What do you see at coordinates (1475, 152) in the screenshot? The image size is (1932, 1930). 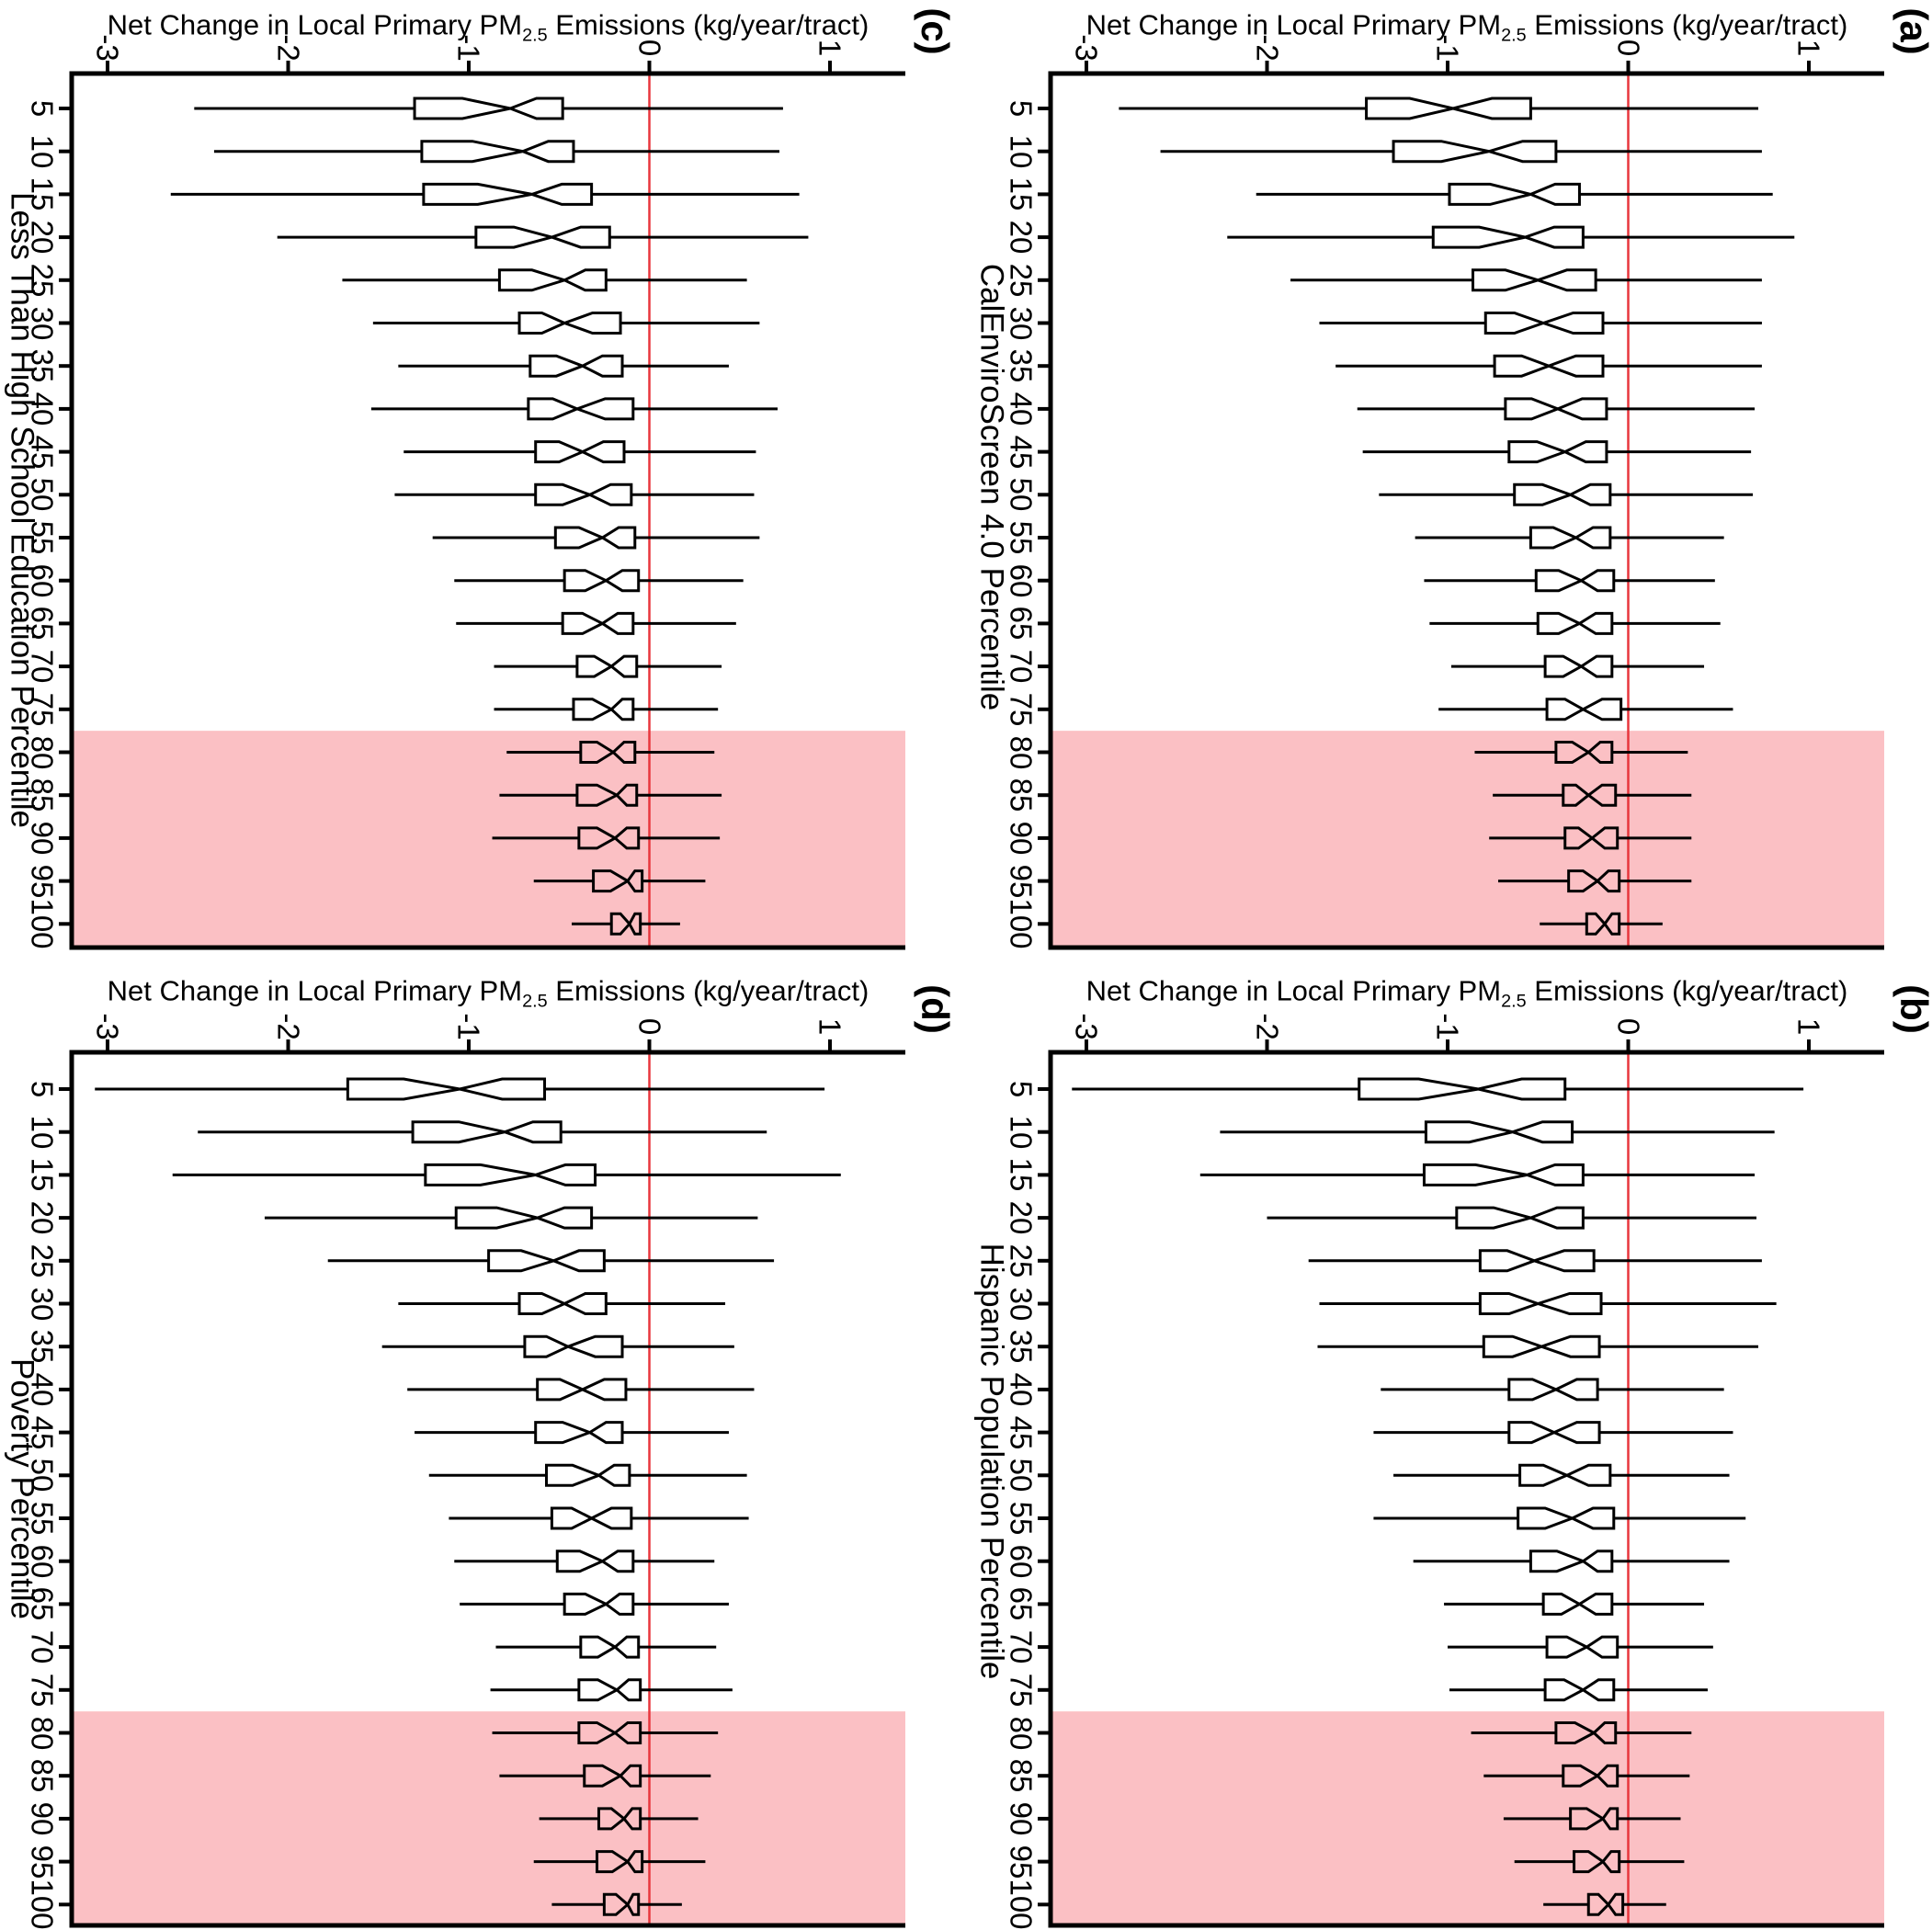 I see `boxplot-notched-box-p10` at bounding box center [1475, 152].